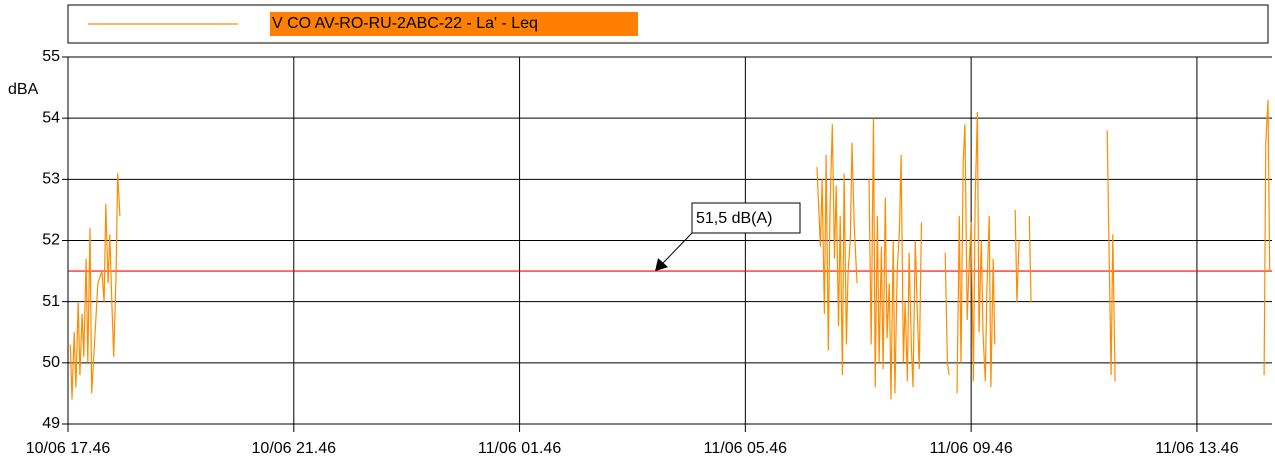  Describe the element at coordinates (51, 179) in the screenshot. I see `y-tick-label: 53` at that location.